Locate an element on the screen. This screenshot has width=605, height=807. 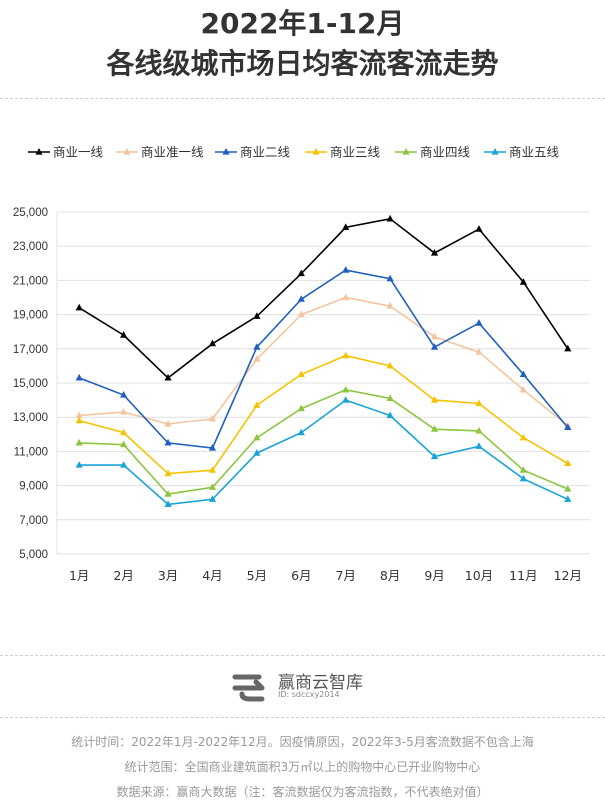
x-tick-label: 5月 is located at coordinates (257, 575).